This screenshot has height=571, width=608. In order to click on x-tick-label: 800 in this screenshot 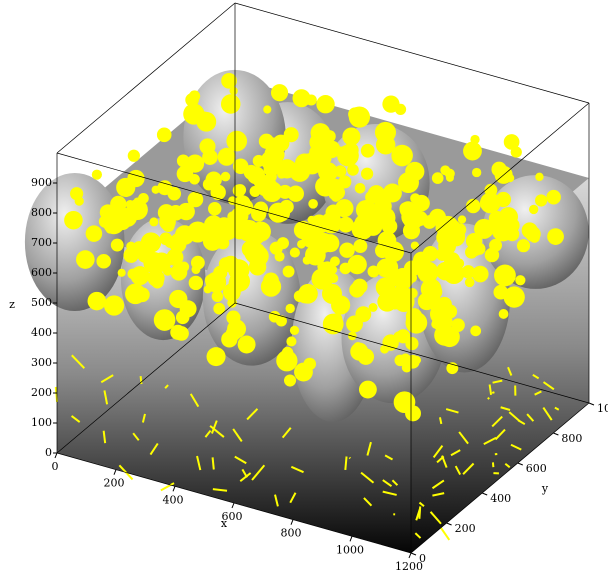, I will do `click(291, 533)`.